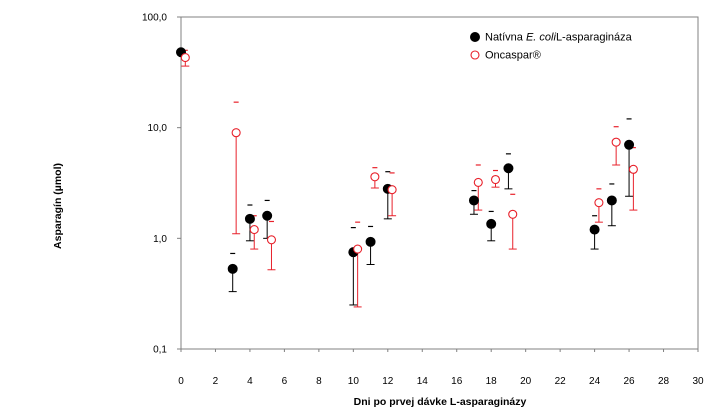  Describe the element at coordinates (526, 381) in the screenshot. I see `x-tick-label: 20` at that location.